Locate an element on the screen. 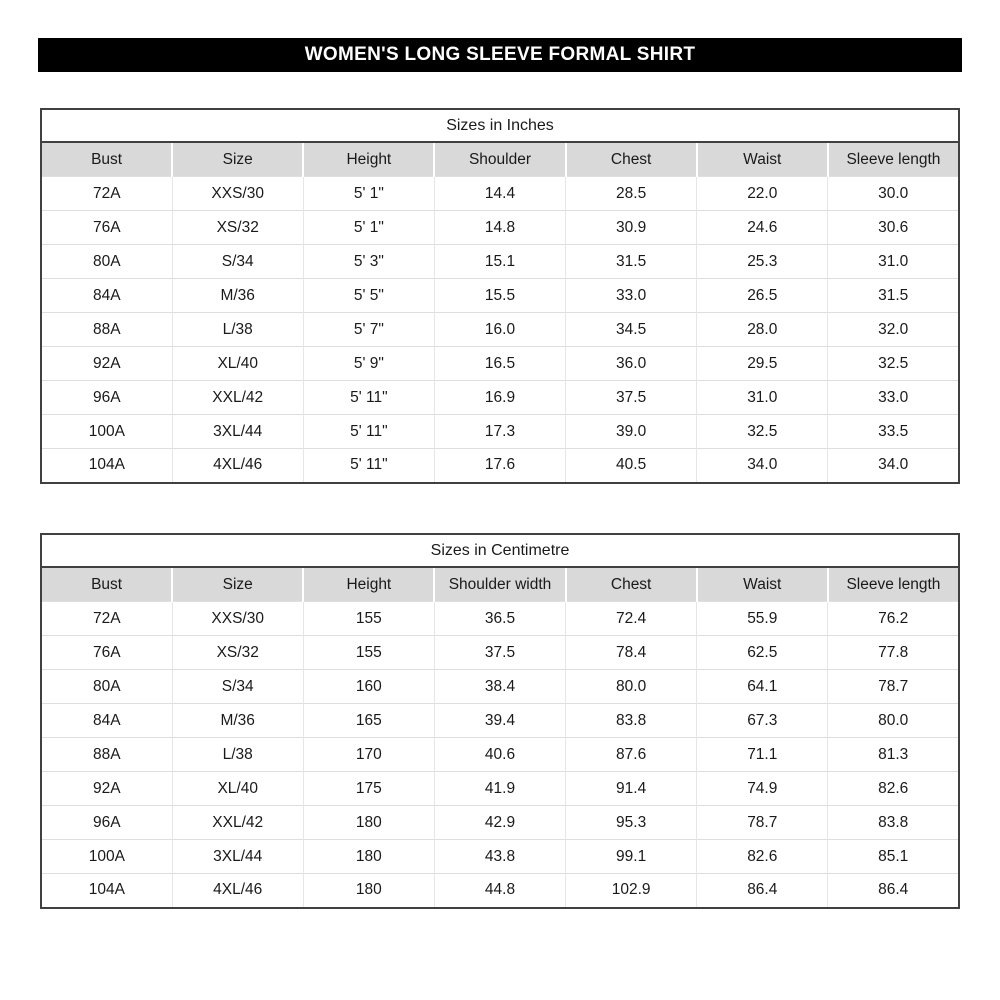 This screenshot has width=1000, height=1000. table-cell: 16.9 is located at coordinates (499, 397).